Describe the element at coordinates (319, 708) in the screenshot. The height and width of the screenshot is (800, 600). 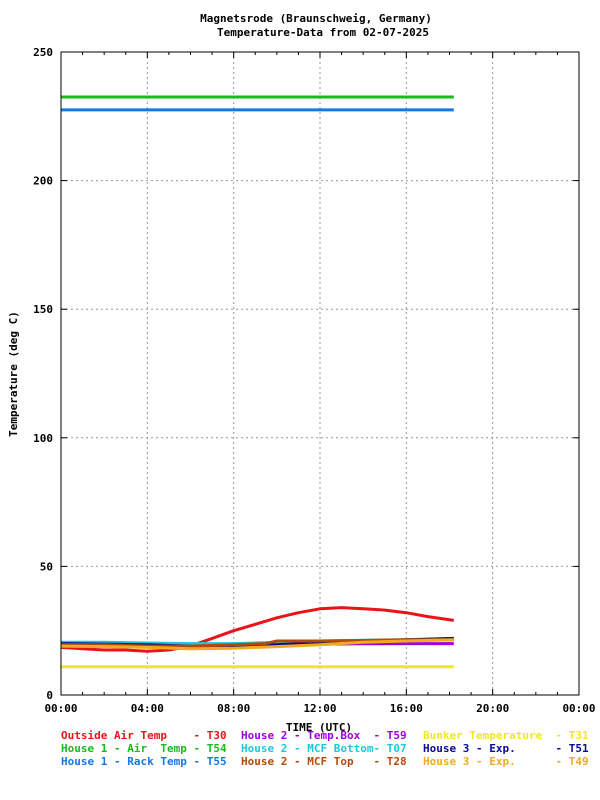
I see `x-tick-label: 12:00` at that location.